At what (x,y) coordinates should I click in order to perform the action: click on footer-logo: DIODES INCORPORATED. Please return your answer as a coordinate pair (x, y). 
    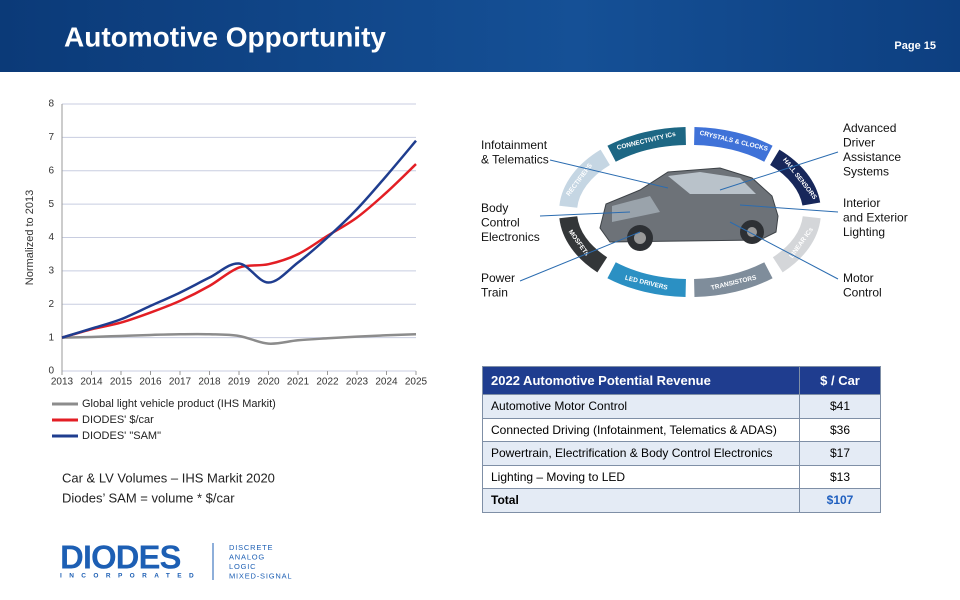
    Looking at the image, I should click on (137, 559).